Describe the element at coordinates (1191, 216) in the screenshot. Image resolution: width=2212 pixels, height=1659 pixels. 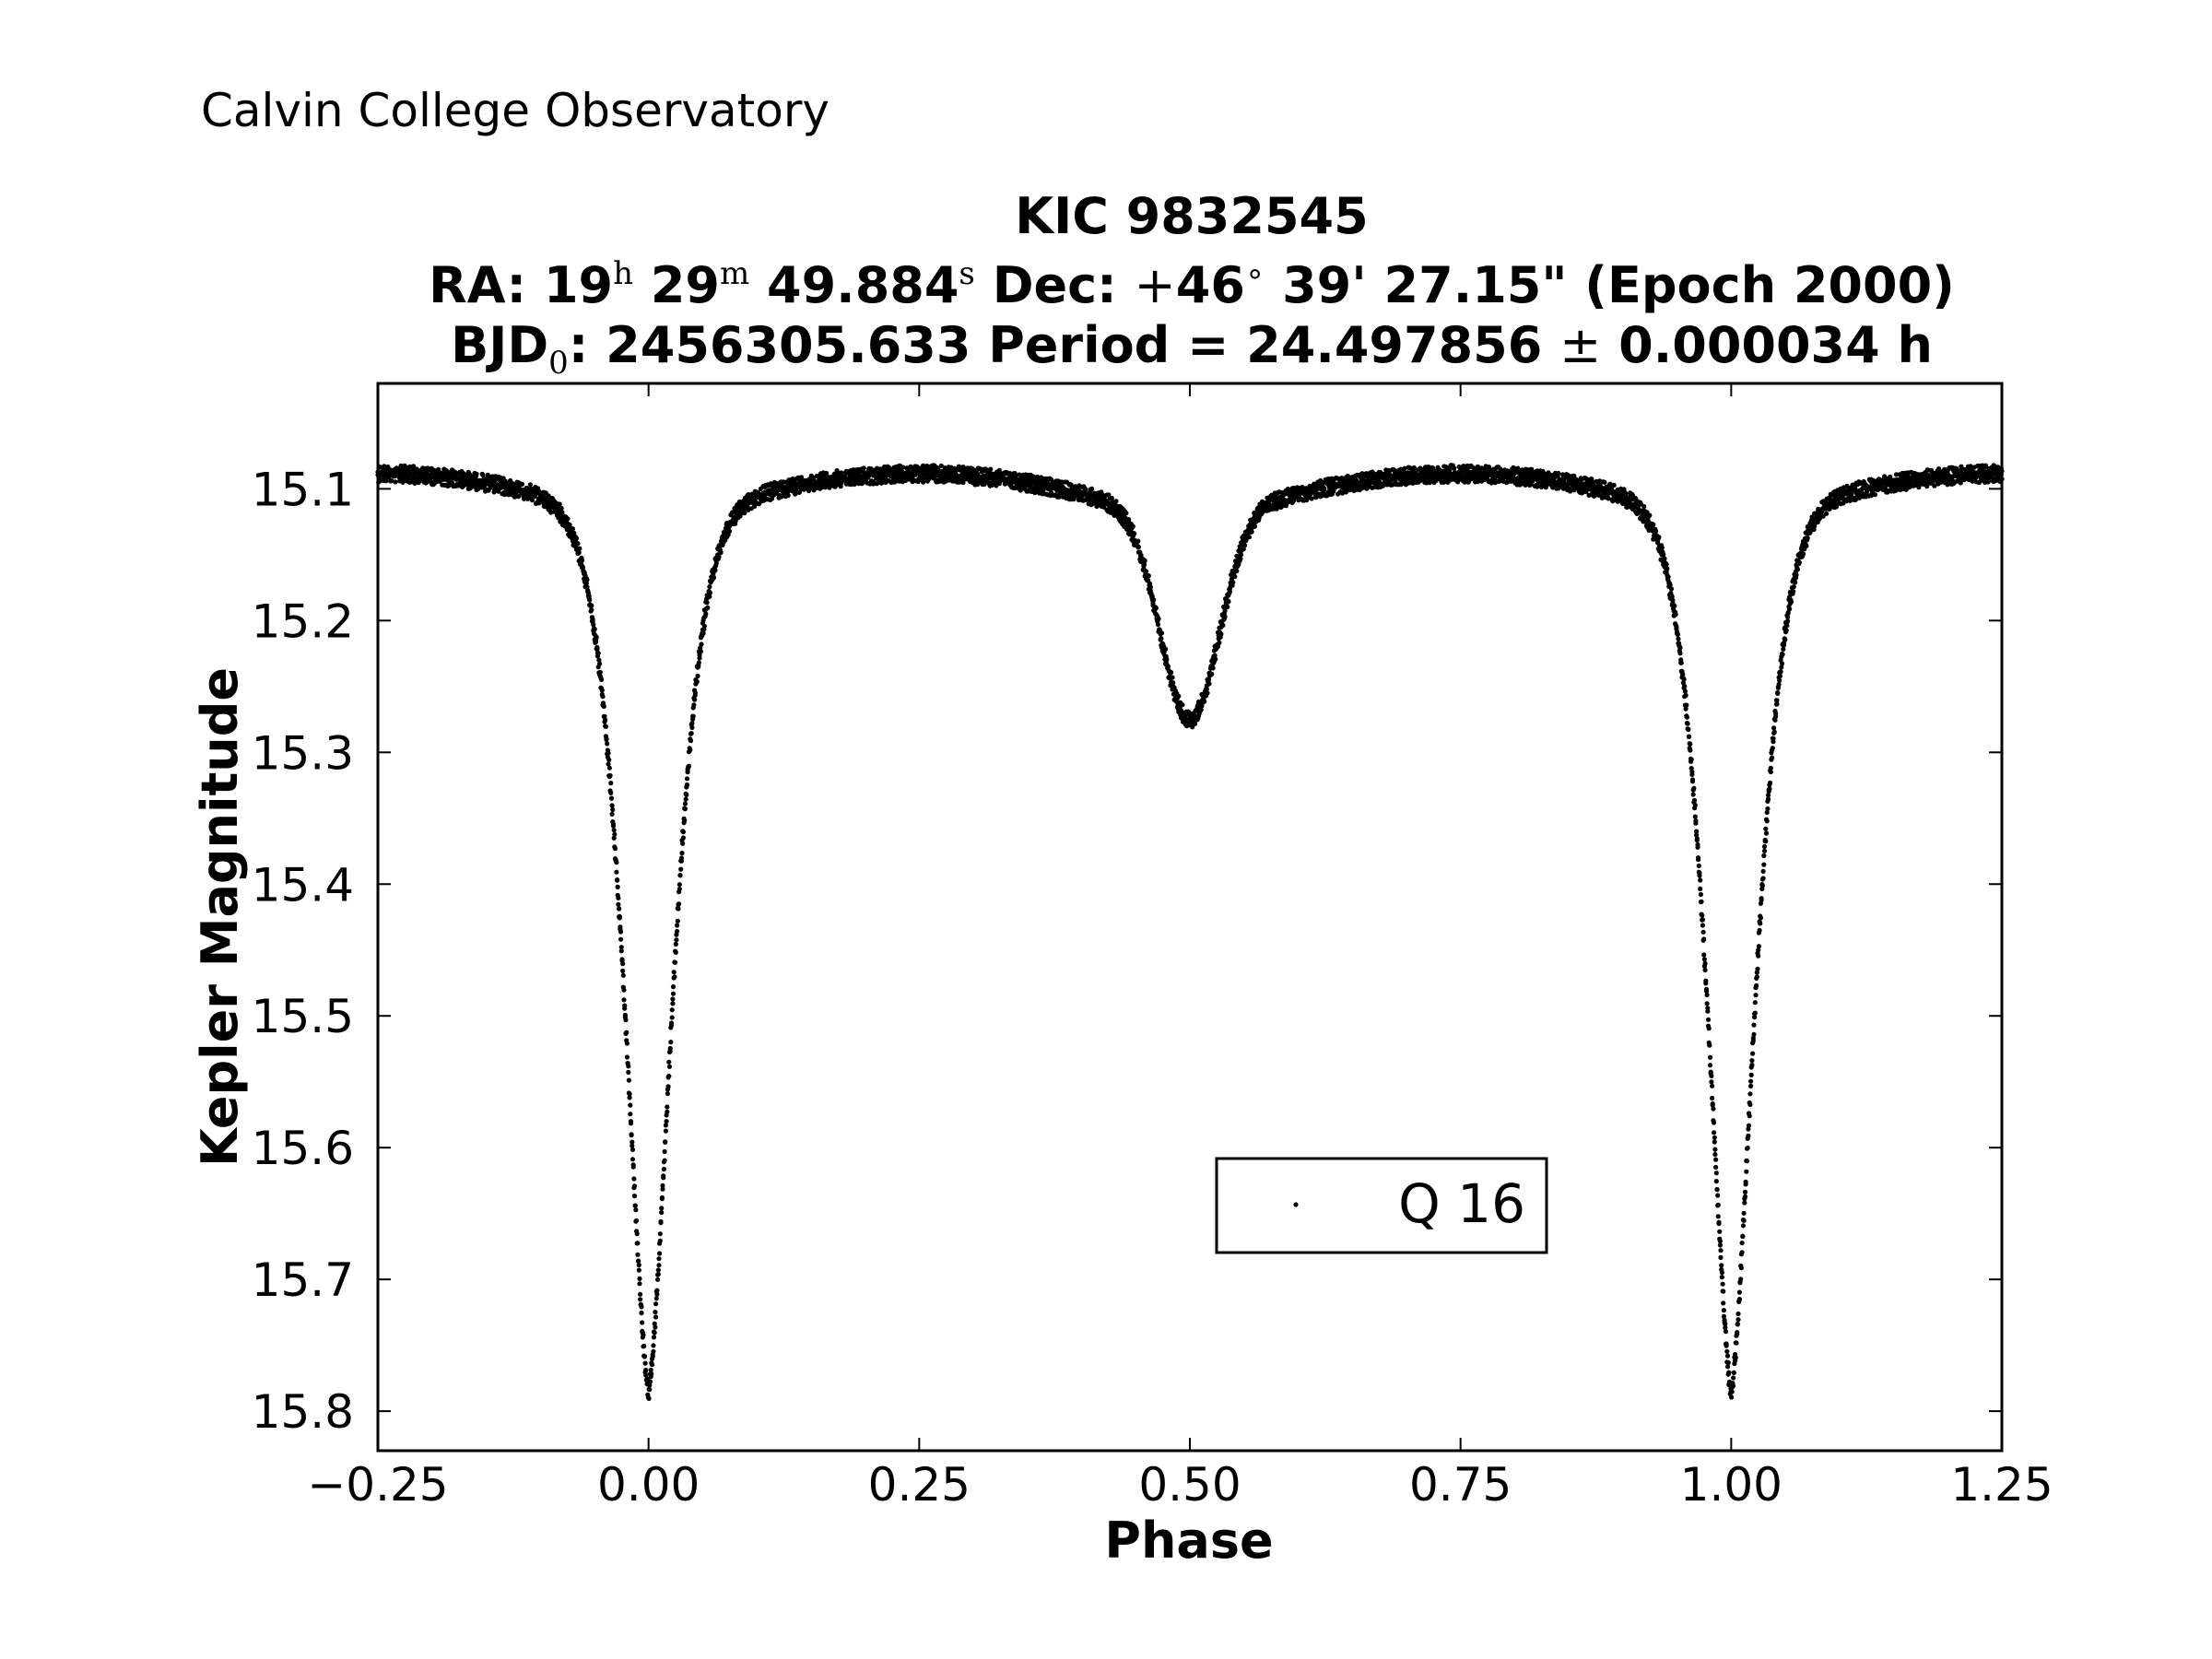
I see `chart-title: KIC 9832545` at that location.